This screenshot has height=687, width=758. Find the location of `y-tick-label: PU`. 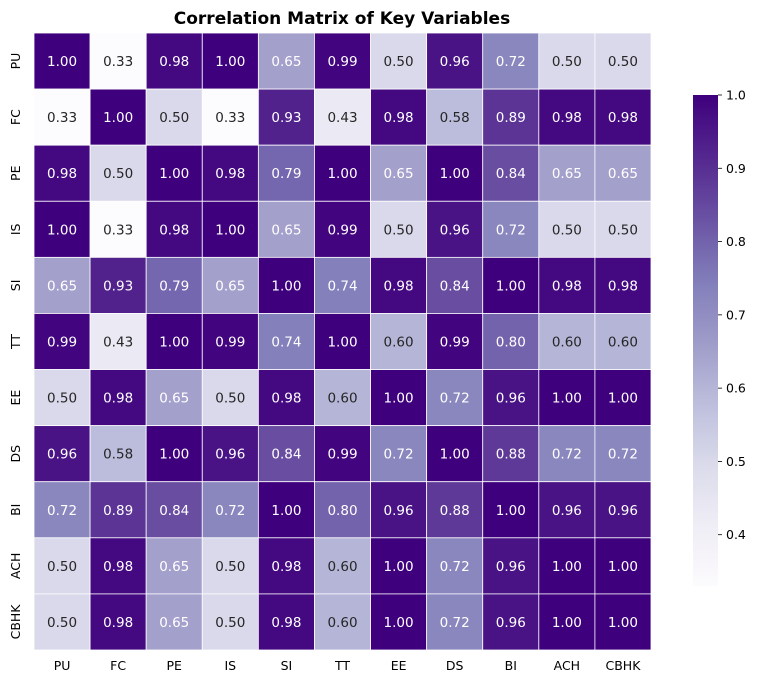

y-tick-label: PU is located at coordinates (15, 61).